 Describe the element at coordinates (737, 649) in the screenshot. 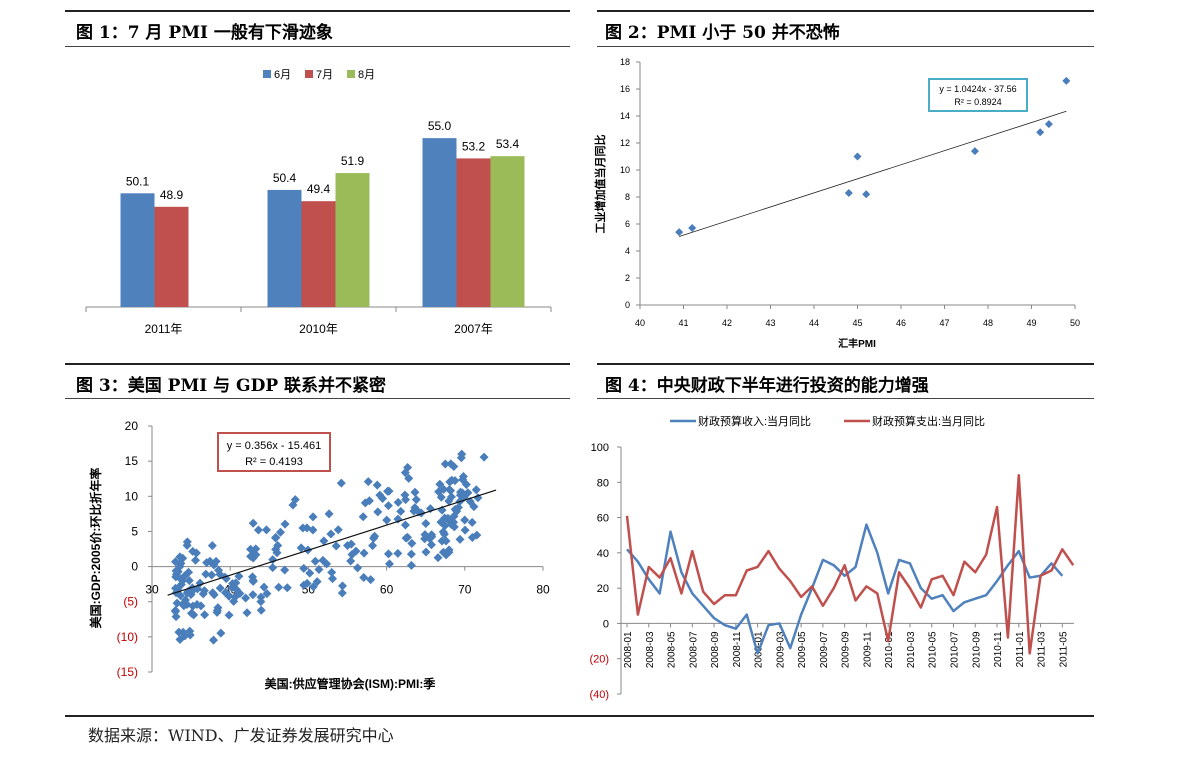

I see `x-tick-label: 2008-11` at that location.